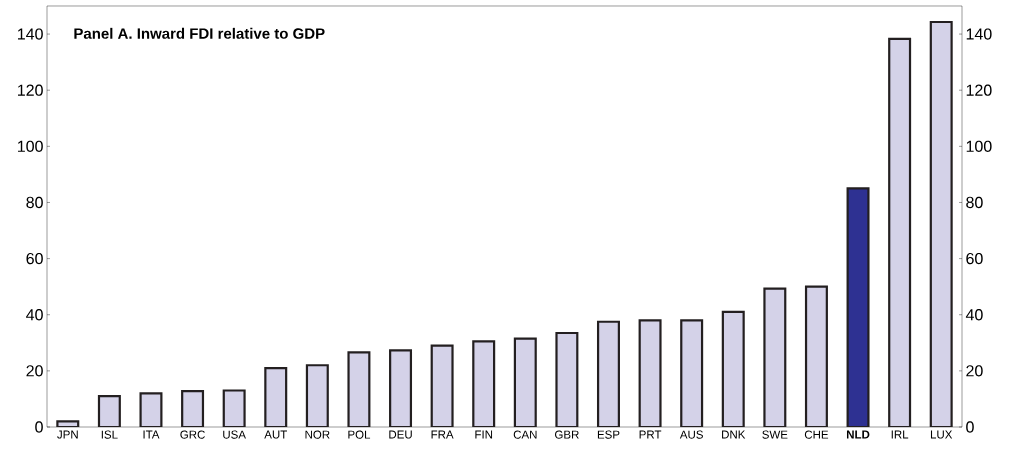 The image size is (1018, 450). I want to click on x-tick-label: FRA, so click(442, 434).